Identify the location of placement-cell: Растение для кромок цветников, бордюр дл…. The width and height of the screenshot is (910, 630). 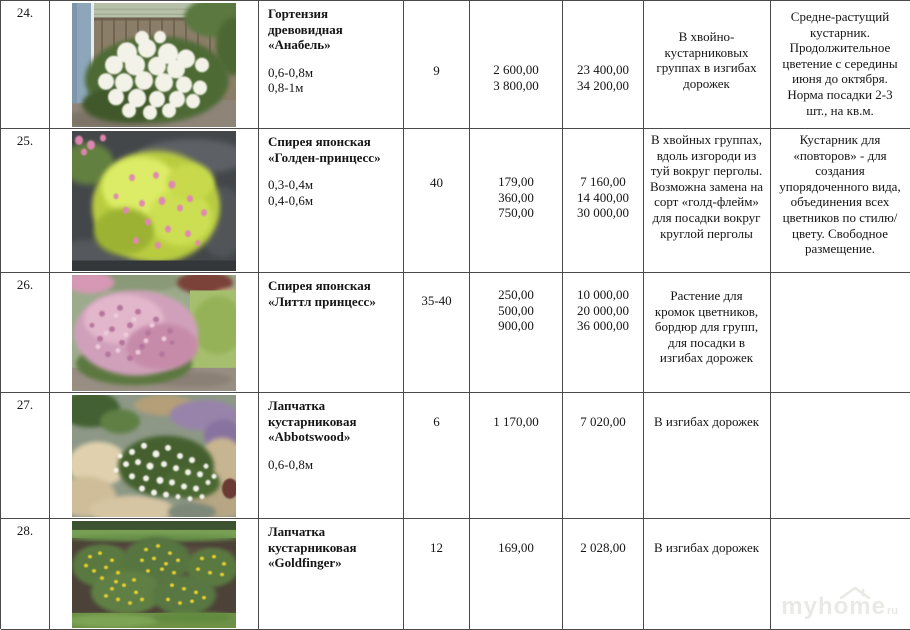
(707, 333).